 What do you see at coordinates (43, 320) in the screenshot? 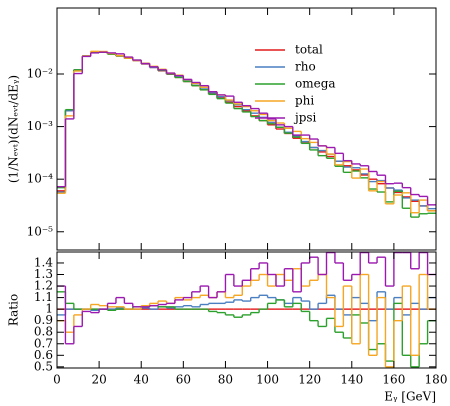
I see `y-tick-label: 0.9` at bounding box center [43, 320].